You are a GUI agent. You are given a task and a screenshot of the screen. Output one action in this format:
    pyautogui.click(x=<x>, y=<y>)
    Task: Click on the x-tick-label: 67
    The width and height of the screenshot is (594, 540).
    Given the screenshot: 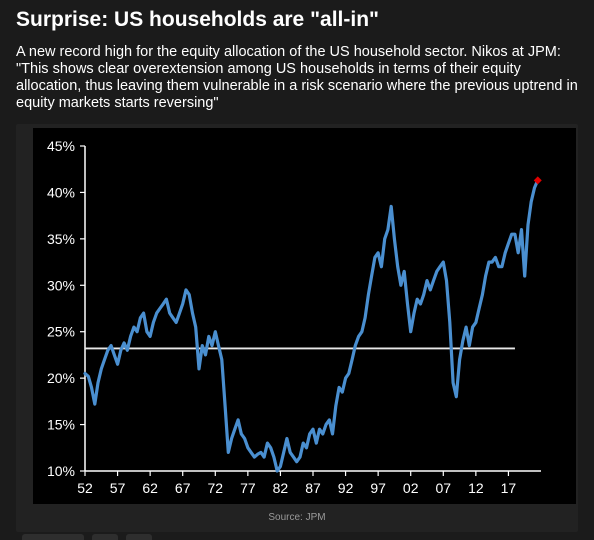 What is the action you would take?
    pyautogui.click(x=183, y=488)
    